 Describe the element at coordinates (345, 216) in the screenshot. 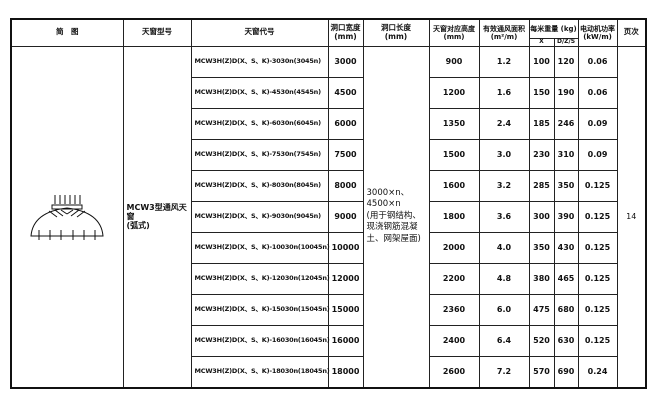

I see `opening-width-cell: 9000` at that location.